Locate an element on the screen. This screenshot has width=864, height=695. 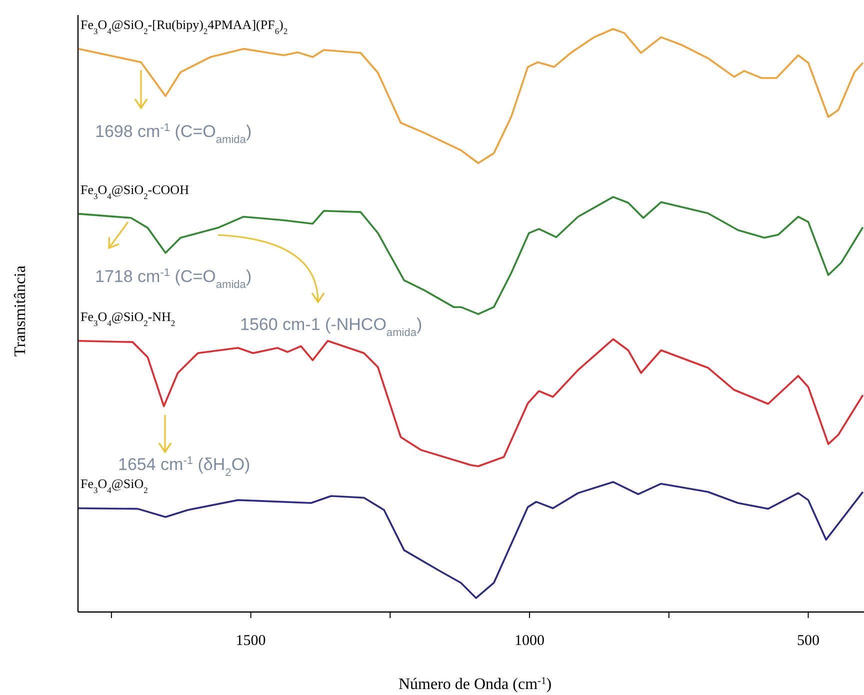
series-label: Fe$_{3}$O$_{4}$@SiO$_{2}$-COOH is located at coordinates (134, 191).